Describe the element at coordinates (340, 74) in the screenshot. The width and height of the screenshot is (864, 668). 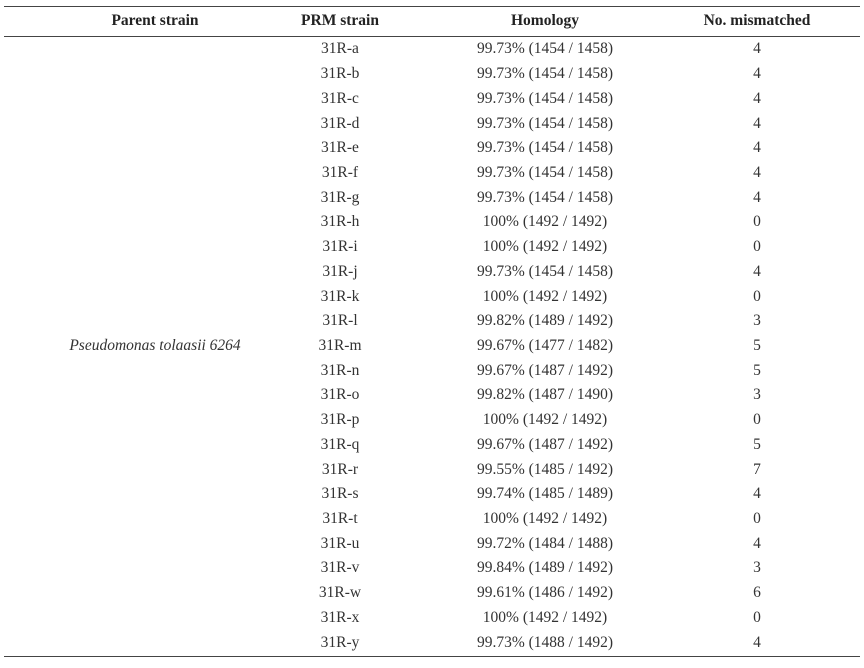
I see `prm-strain: 31R-b` at that location.